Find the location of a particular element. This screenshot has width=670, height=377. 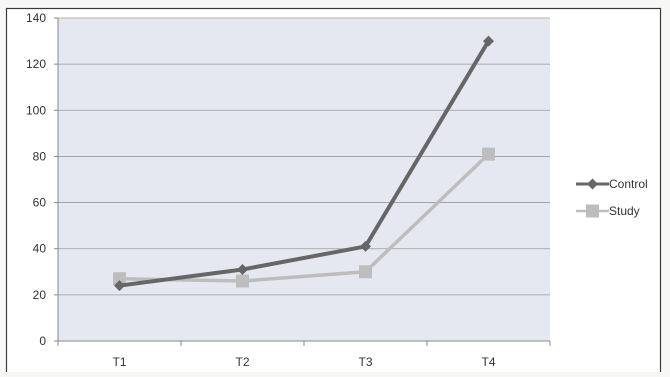

legend-entry: Control is located at coordinates (612, 184).